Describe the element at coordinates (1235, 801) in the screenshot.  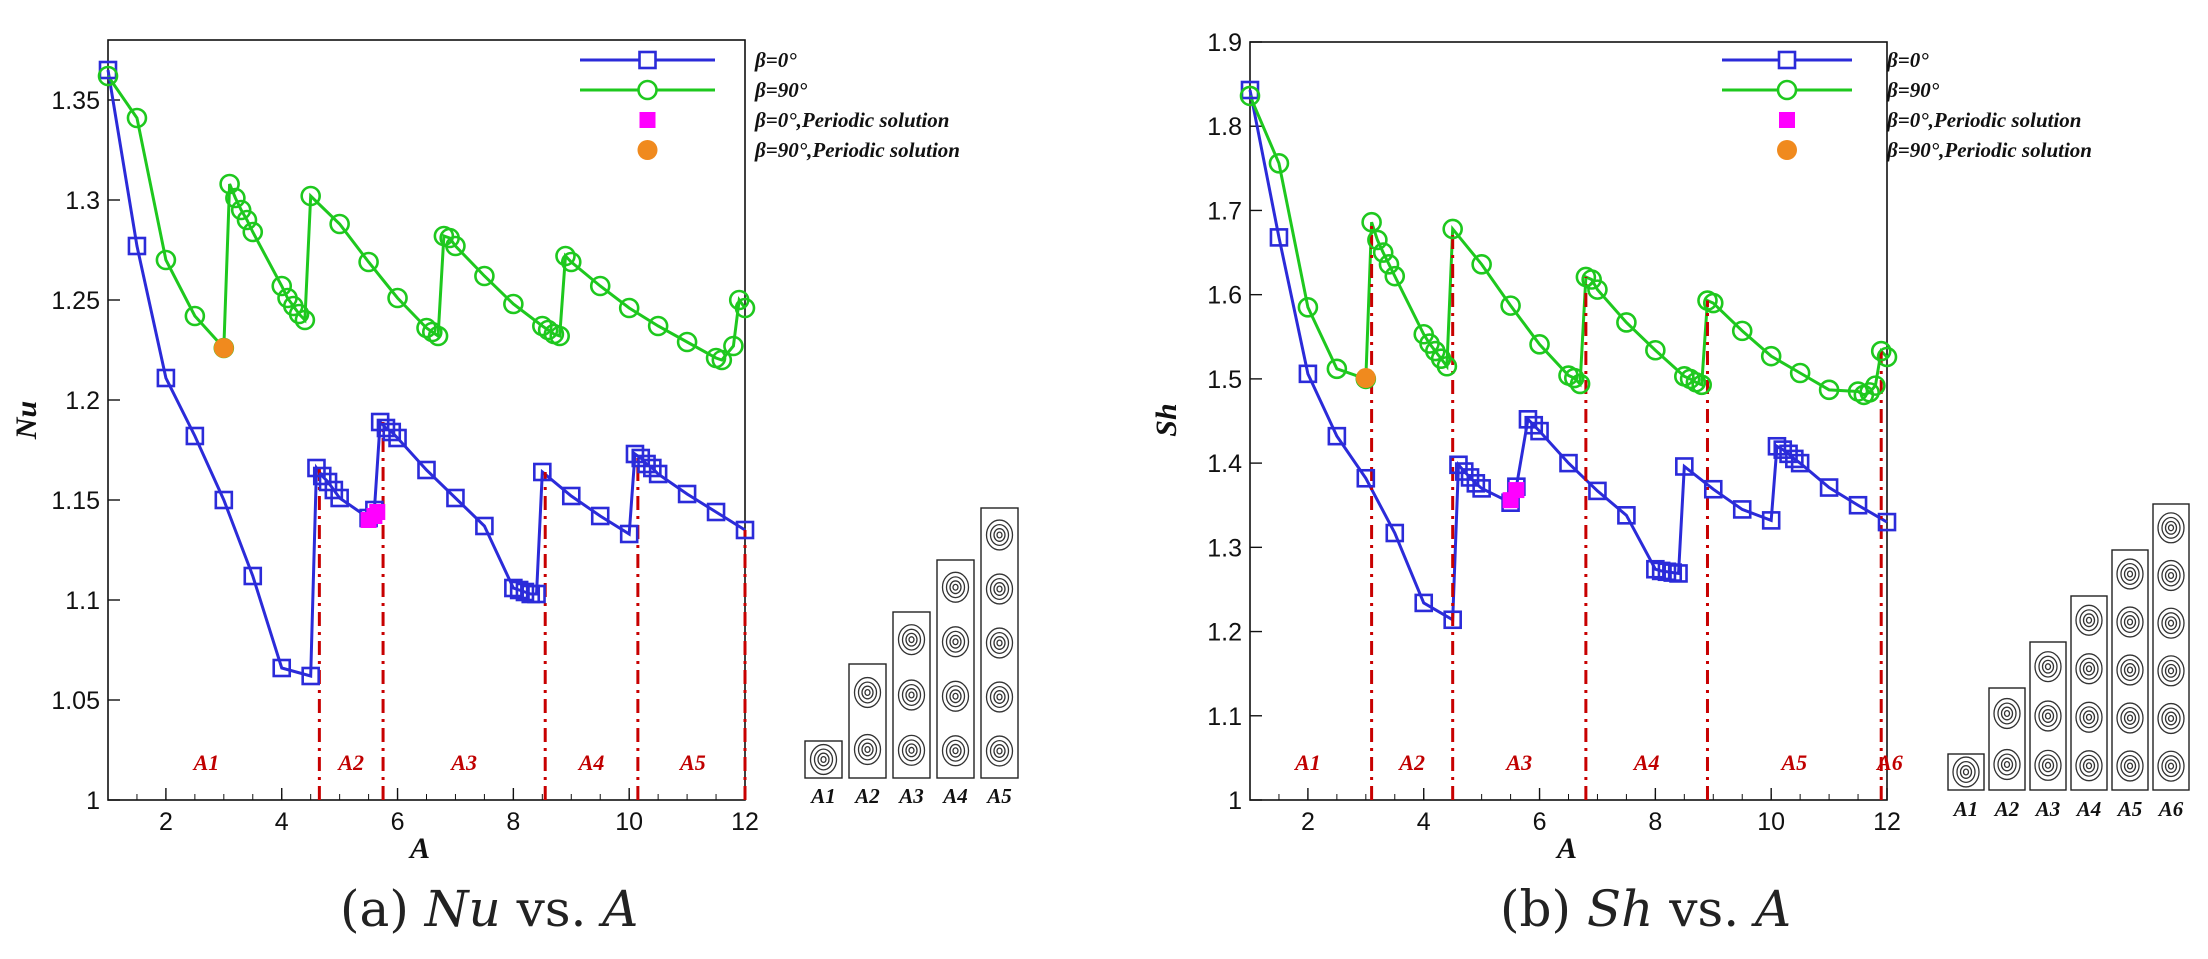
I see `y-tick-label: 1` at that location.